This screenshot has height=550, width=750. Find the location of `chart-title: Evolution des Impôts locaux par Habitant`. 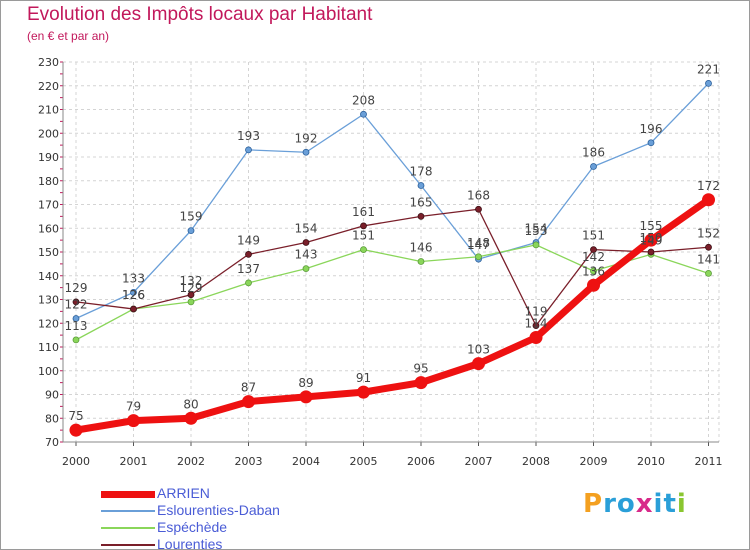

chart-title: Evolution des Impôts locaux par Habitant is located at coordinates (200, 14).